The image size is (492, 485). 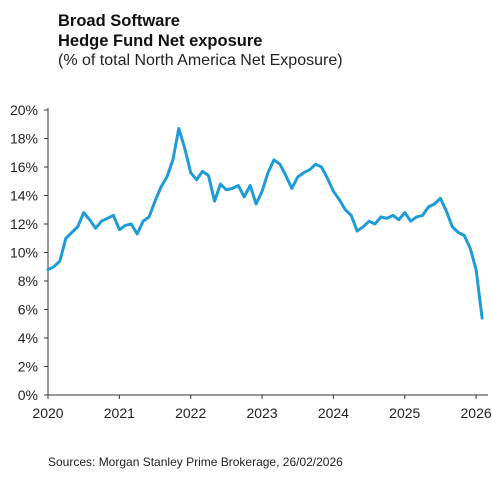 What do you see at coordinates (28, 395) in the screenshot?
I see `y-tick-label: 0%` at bounding box center [28, 395].